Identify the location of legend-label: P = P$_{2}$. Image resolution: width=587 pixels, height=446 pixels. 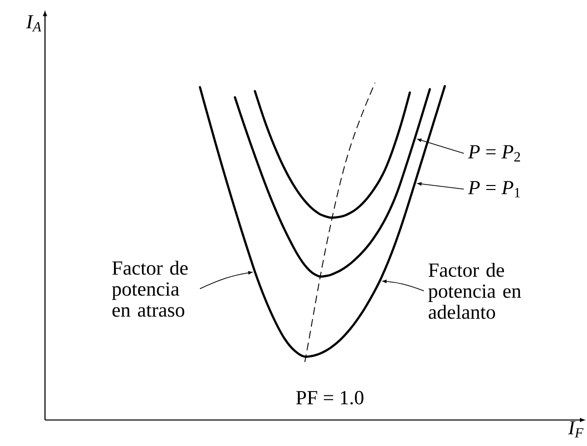
(494, 153).